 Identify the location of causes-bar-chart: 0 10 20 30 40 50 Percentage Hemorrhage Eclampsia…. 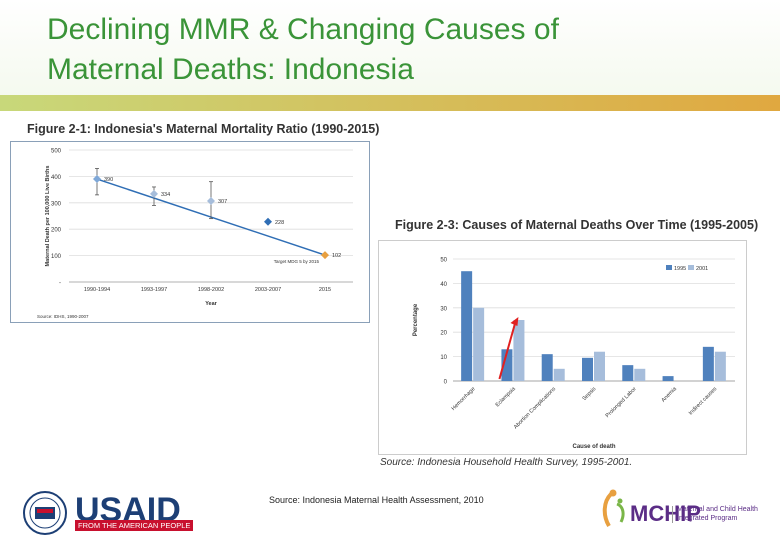
(574, 354).